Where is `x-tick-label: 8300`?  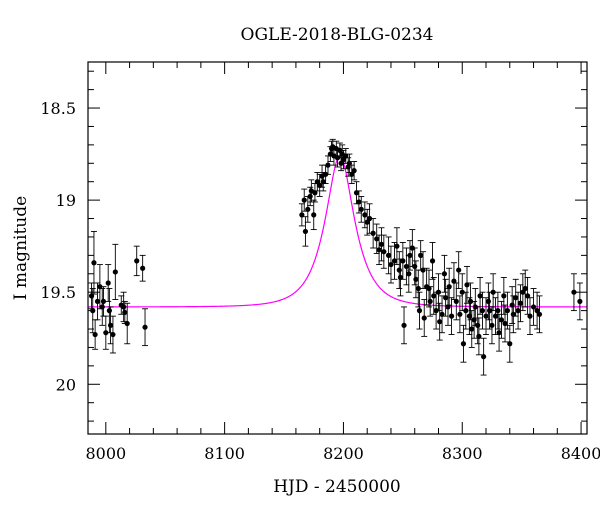
x-tick-label: 8300 is located at coordinates (462, 453).